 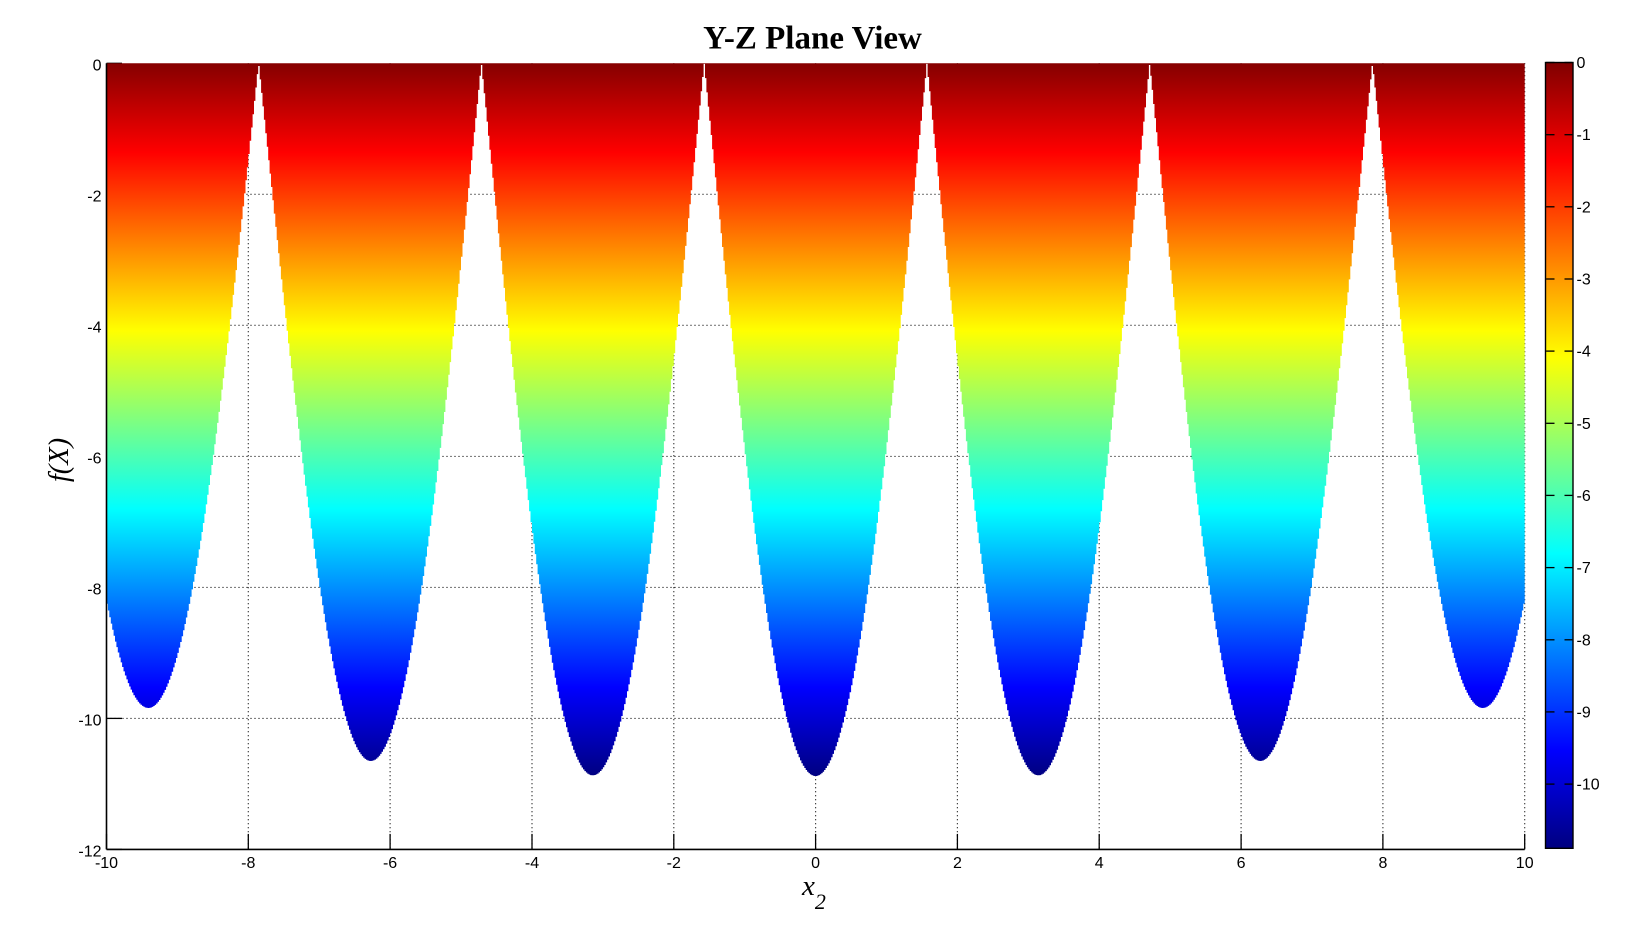 I want to click on svg-text: f(X), so click(x=59, y=460).